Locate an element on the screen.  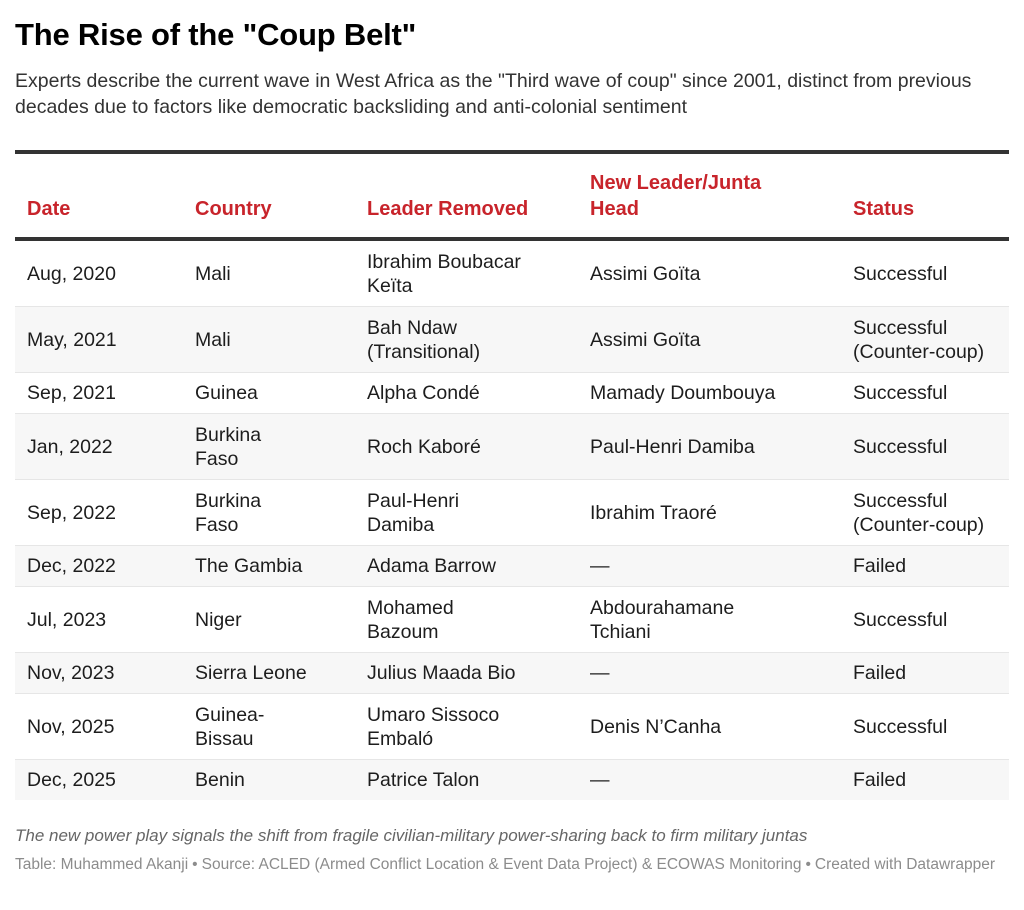
cell-date: Dec, 2022 is located at coordinates (99, 566).